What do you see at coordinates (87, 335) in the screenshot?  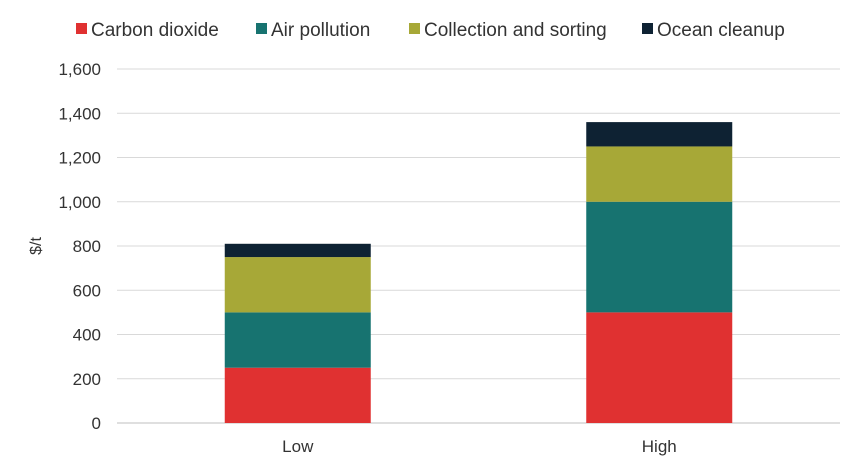 I see `y-tick-label: 400` at bounding box center [87, 335].